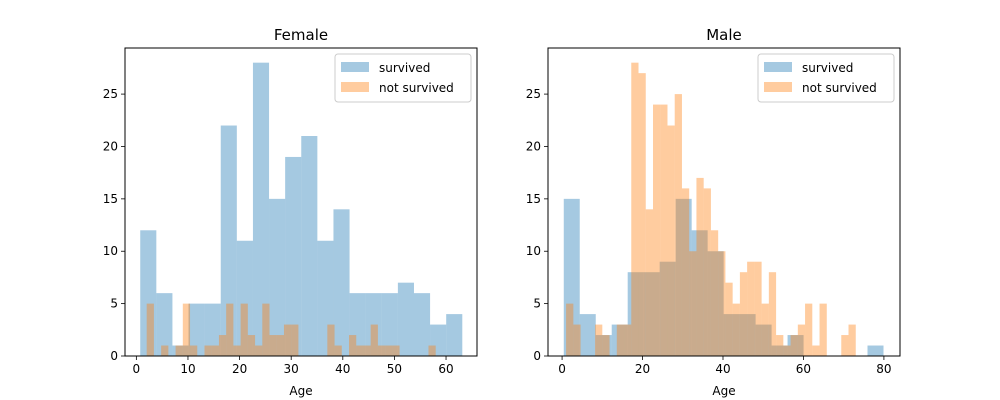 This screenshot has height=400, width=1000. Describe the element at coordinates (239, 369) in the screenshot. I see `x-tick-label: 20` at that location.